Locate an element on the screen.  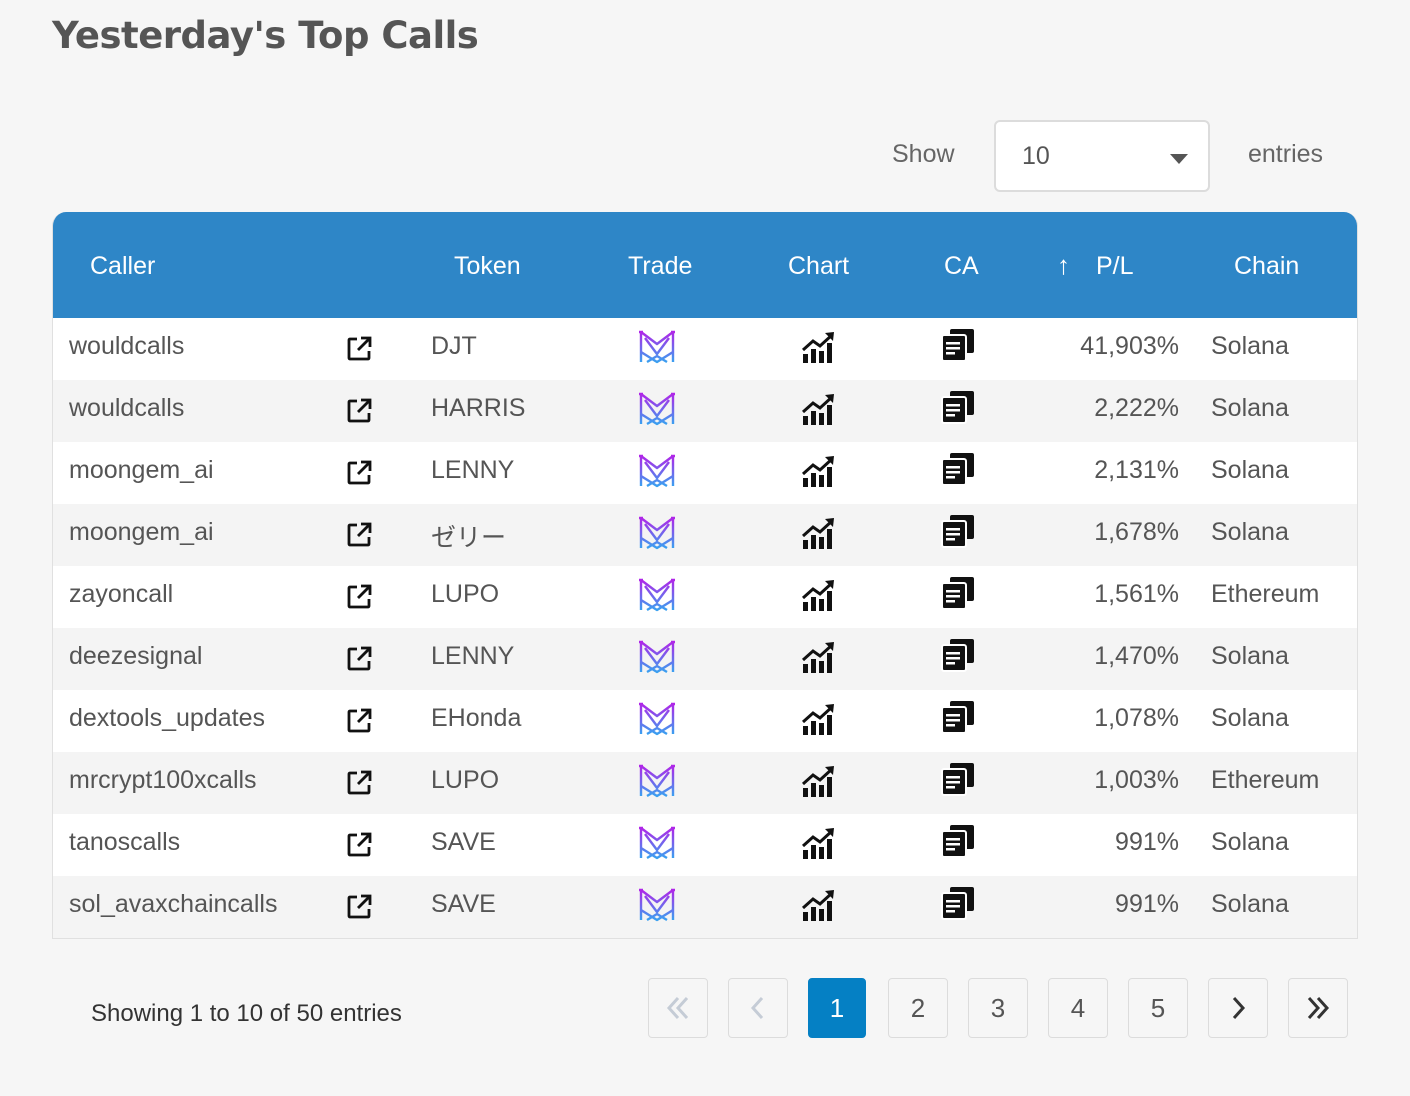
caller-name: mrcrypt100xcalls is located at coordinates (163, 780).